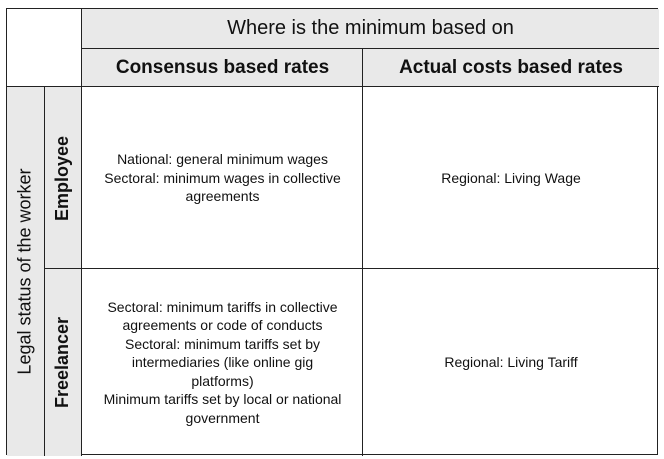 The width and height of the screenshot is (664, 459). I want to click on cell-line: Sectoral: minimum tariffs in collective, so click(222, 306).